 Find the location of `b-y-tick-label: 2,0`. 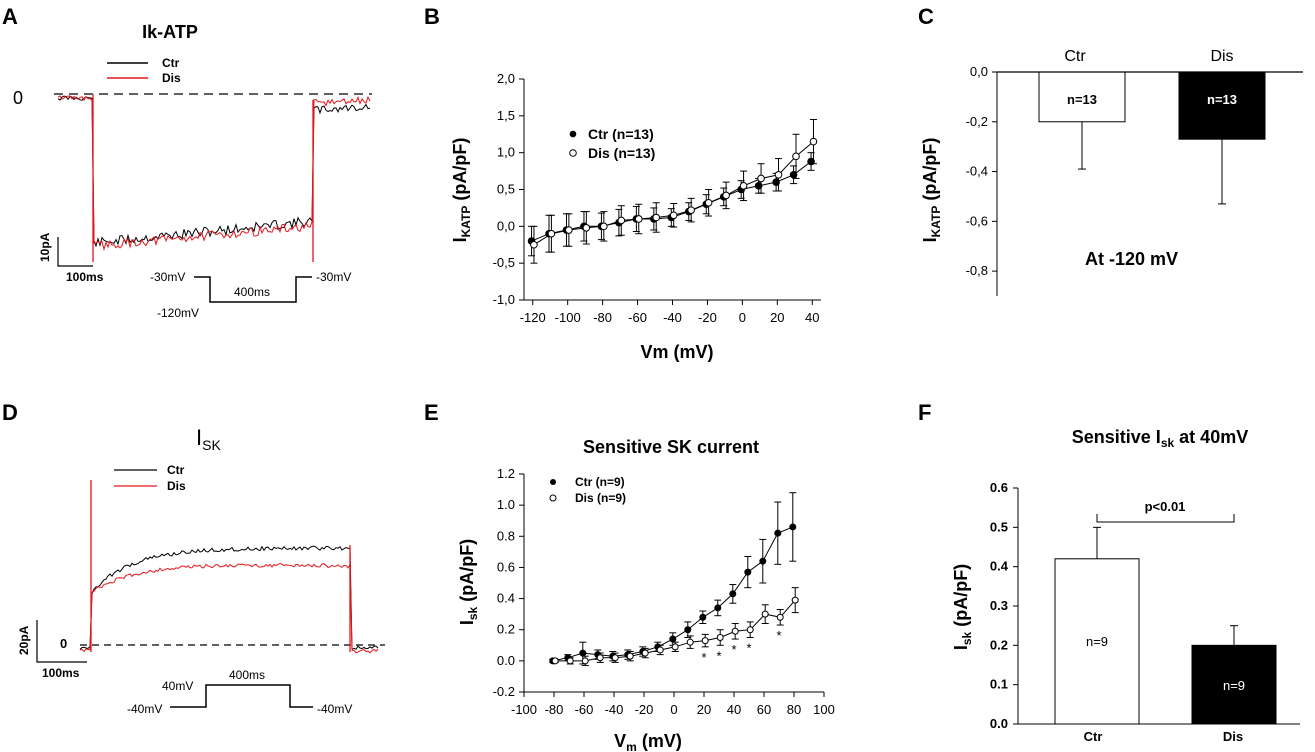

b-y-tick-label: 2,0 is located at coordinates (506, 78).